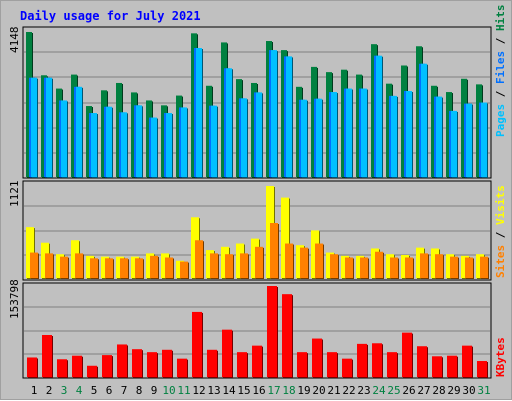  I want to click on day-label: 27, so click(423, 390).